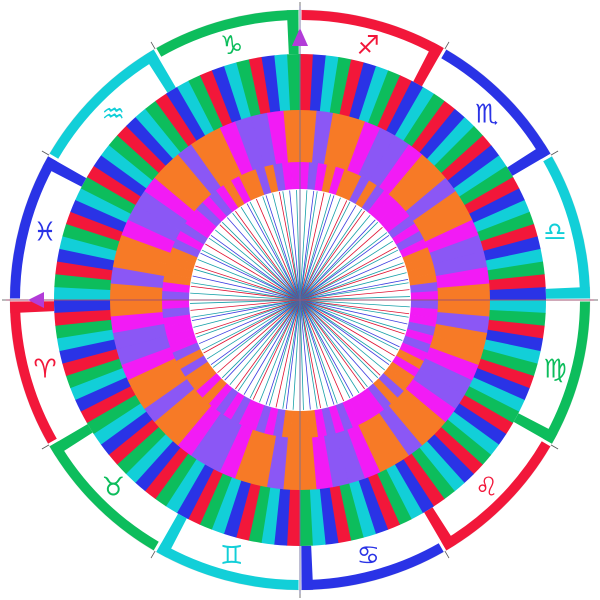  I want to click on aquarius-glyph-icon: ♒, so click(113, 114).